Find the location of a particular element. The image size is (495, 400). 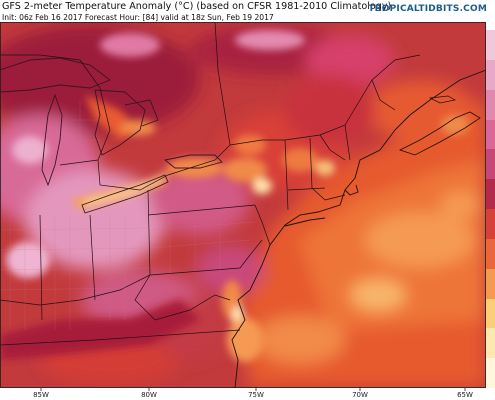

cape-cod-outline is located at coordinates (351, 190).